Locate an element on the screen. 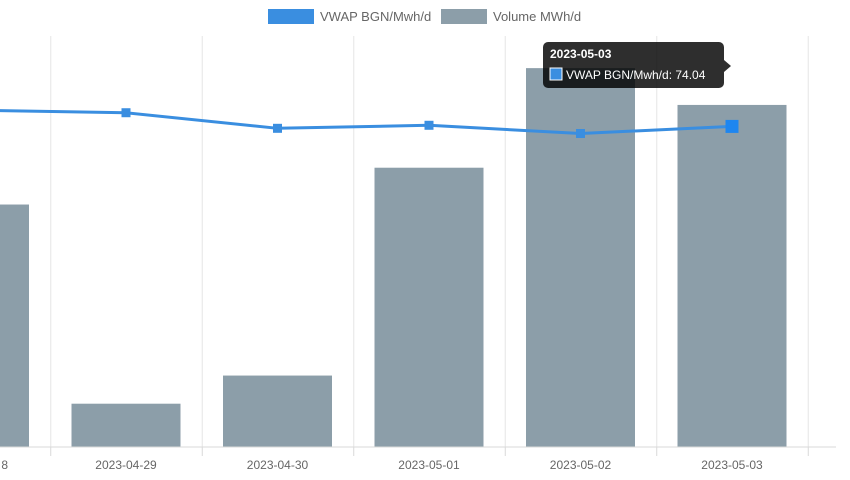 This screenshot has height=480, width=850. tooltip-box is located at coordinates (633, 65).